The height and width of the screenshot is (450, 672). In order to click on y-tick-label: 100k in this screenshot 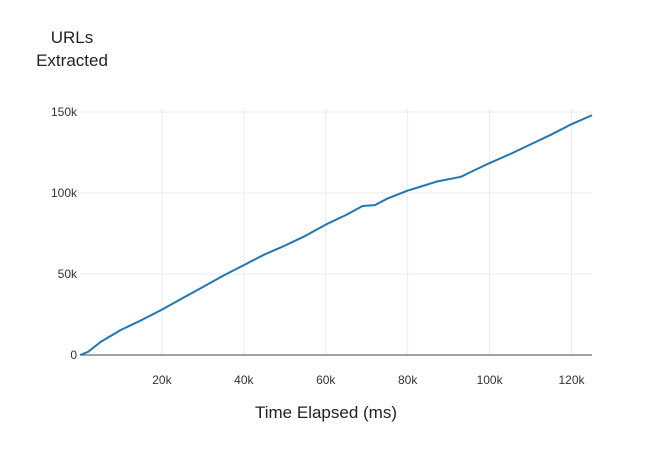, I will do `click(64, 193)`.